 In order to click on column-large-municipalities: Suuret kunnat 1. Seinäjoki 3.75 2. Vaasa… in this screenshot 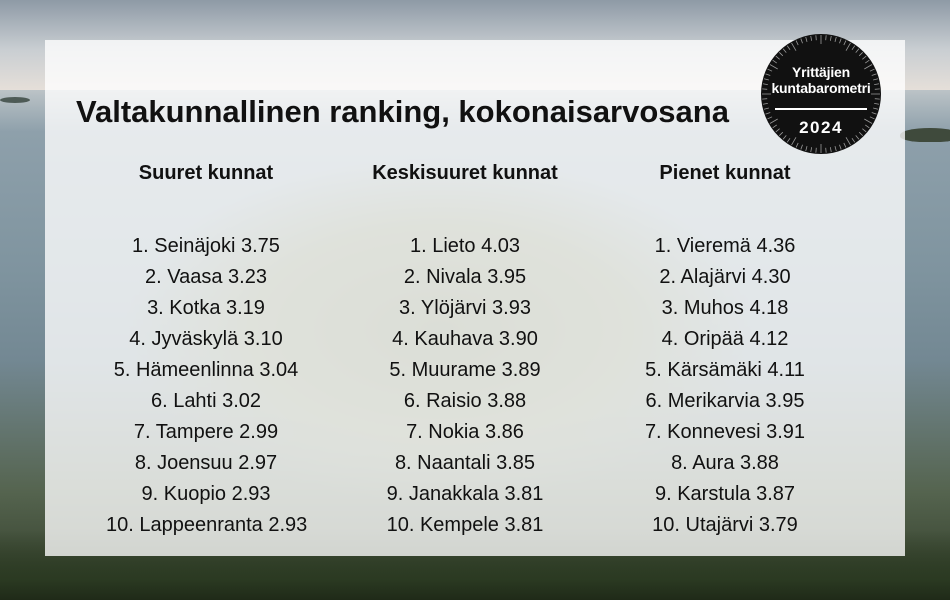, I will do `click(207, 350)`.